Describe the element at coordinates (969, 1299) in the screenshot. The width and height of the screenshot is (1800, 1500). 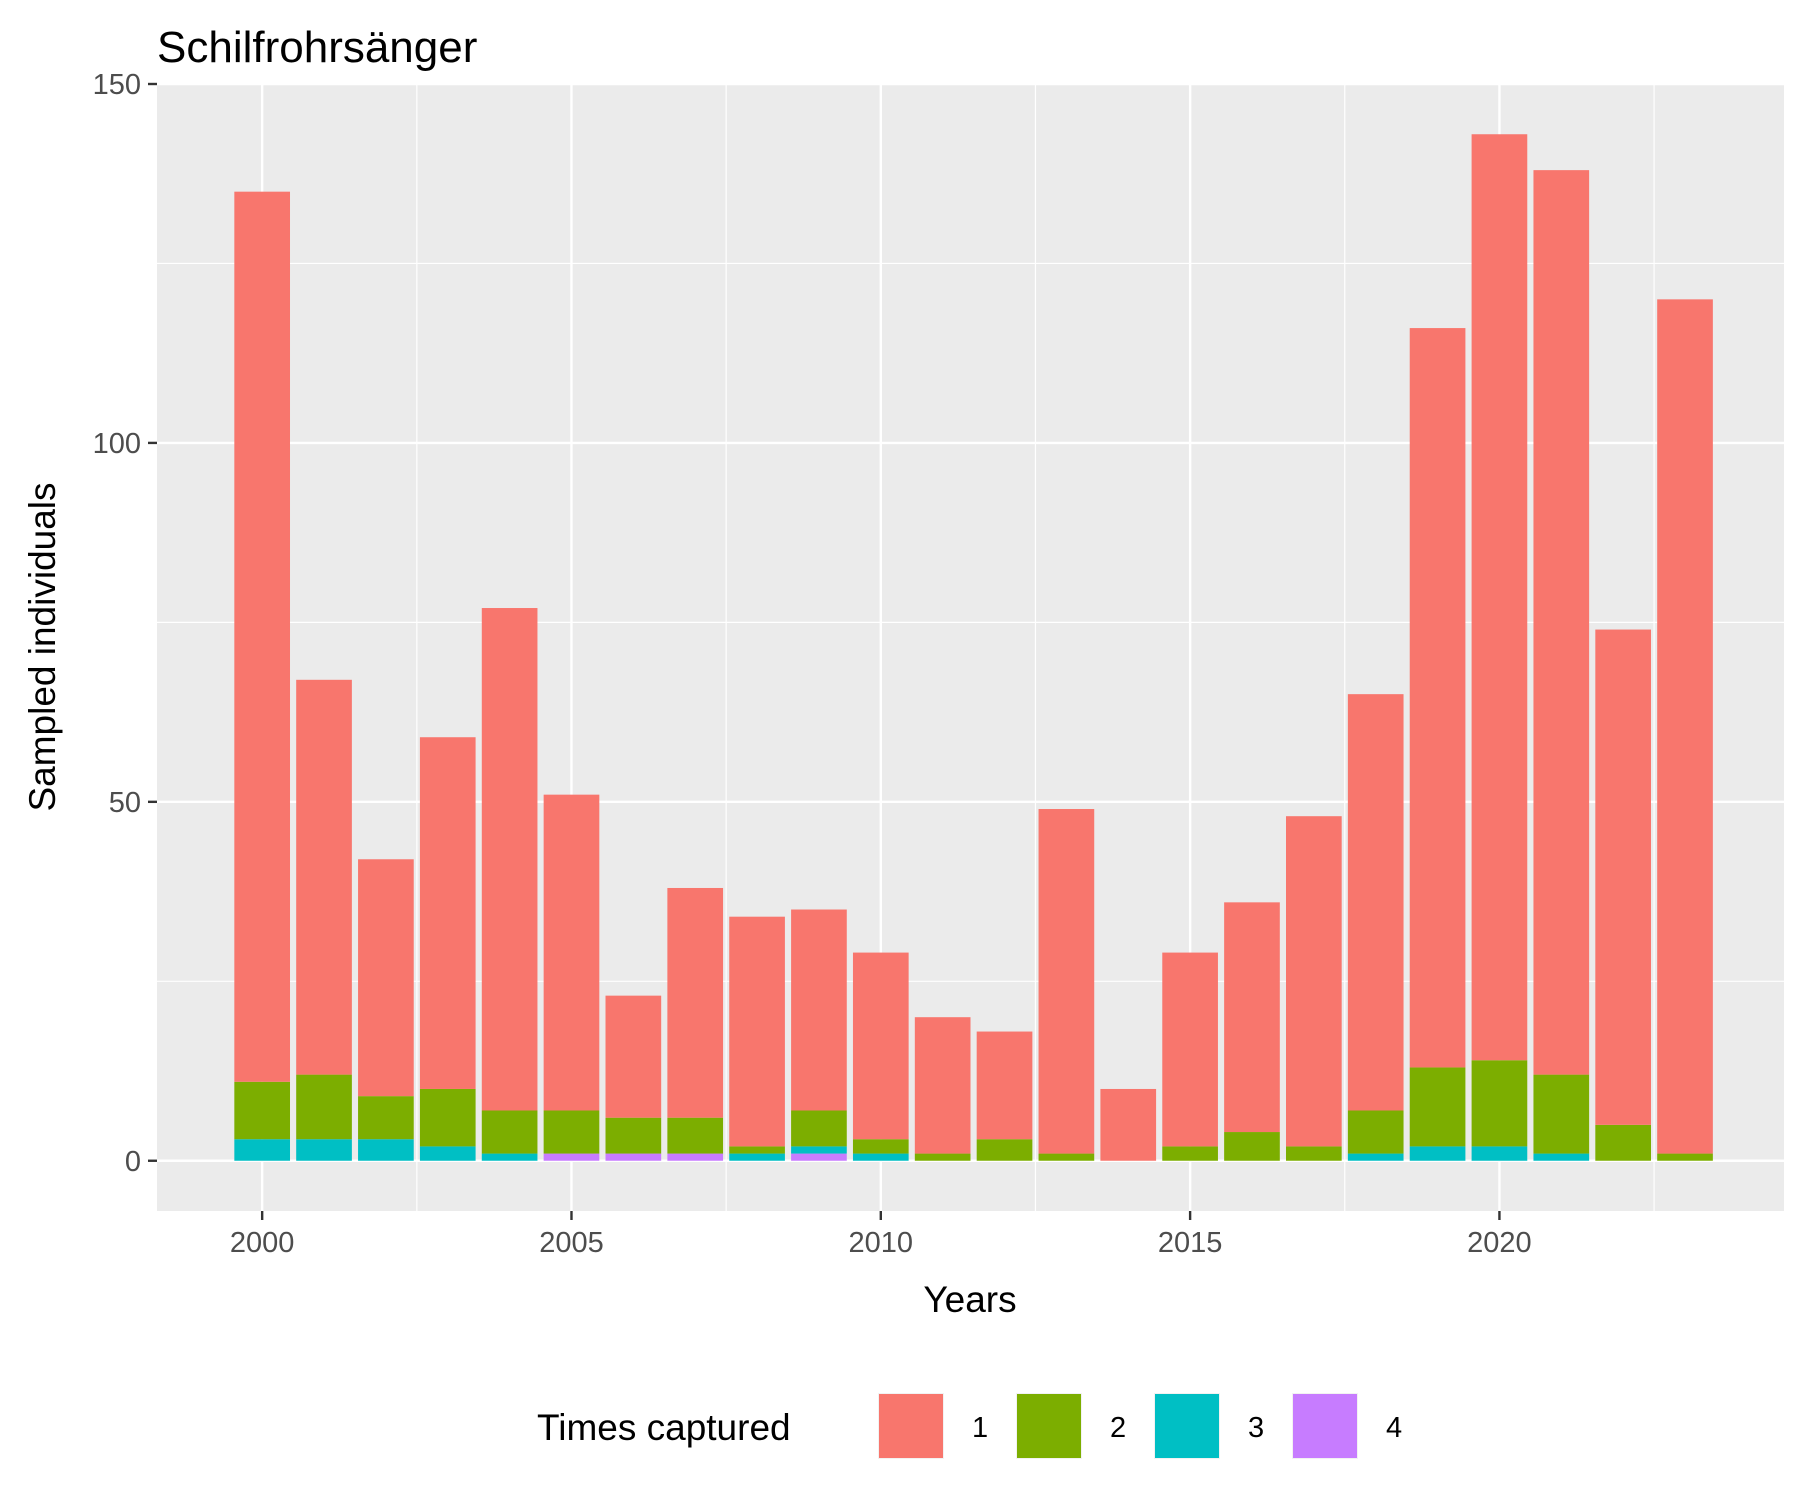
I see `x-axis-title: Years` at that location.